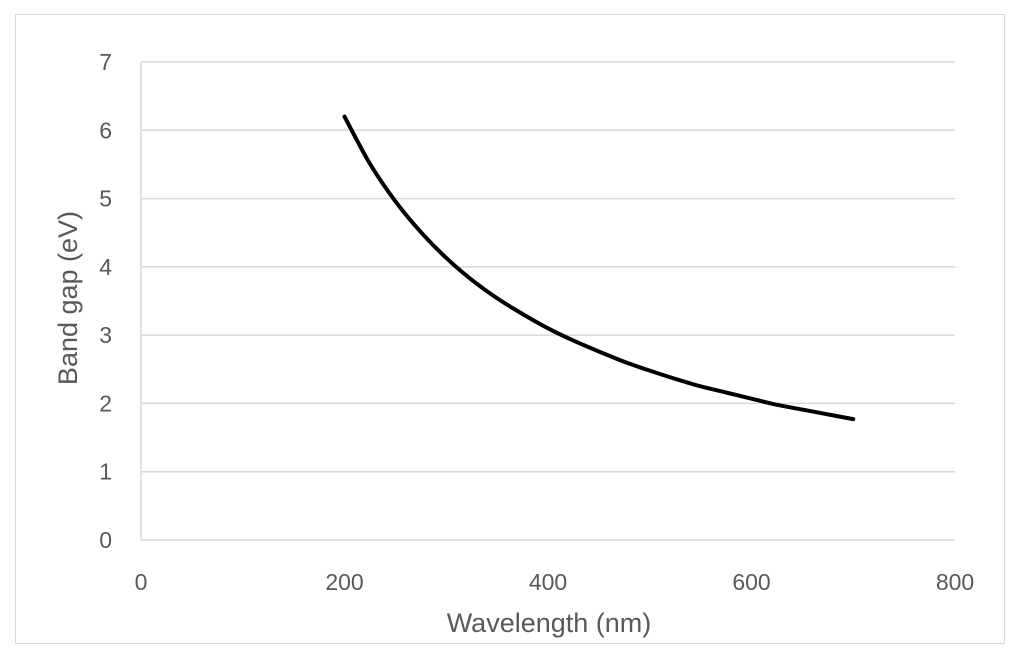 The image size is (1021, 657). I want to click on y-tick-label: 4, so click(105, 267).